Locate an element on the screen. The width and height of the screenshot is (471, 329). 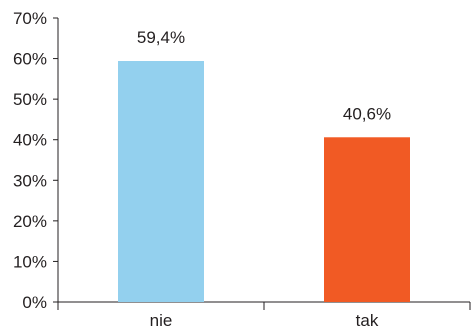
y-tick-label: 20% is located at coordinates (30, 221).